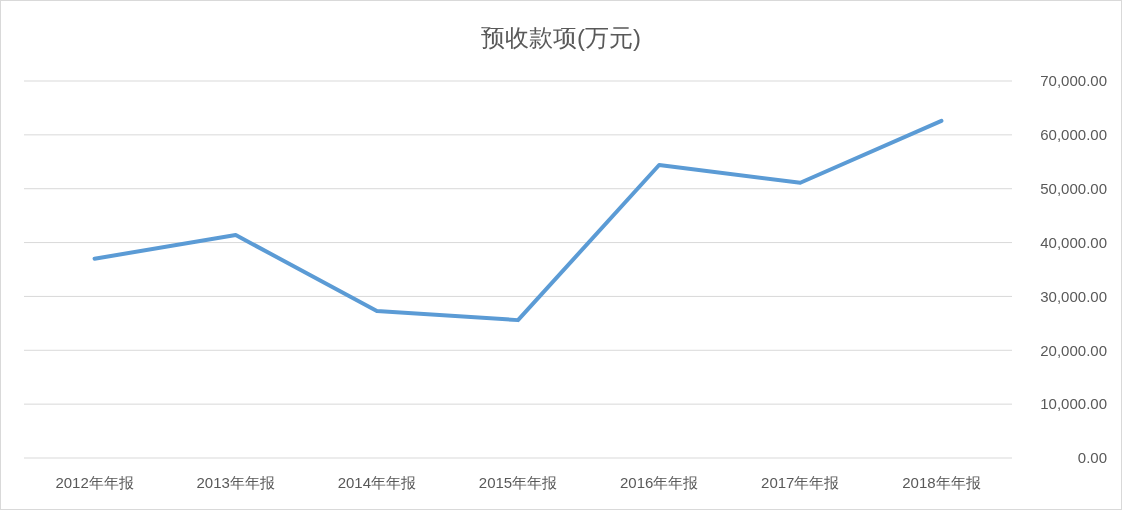  I want to click on y-tick-label: 0.00, so click(1092, 458).